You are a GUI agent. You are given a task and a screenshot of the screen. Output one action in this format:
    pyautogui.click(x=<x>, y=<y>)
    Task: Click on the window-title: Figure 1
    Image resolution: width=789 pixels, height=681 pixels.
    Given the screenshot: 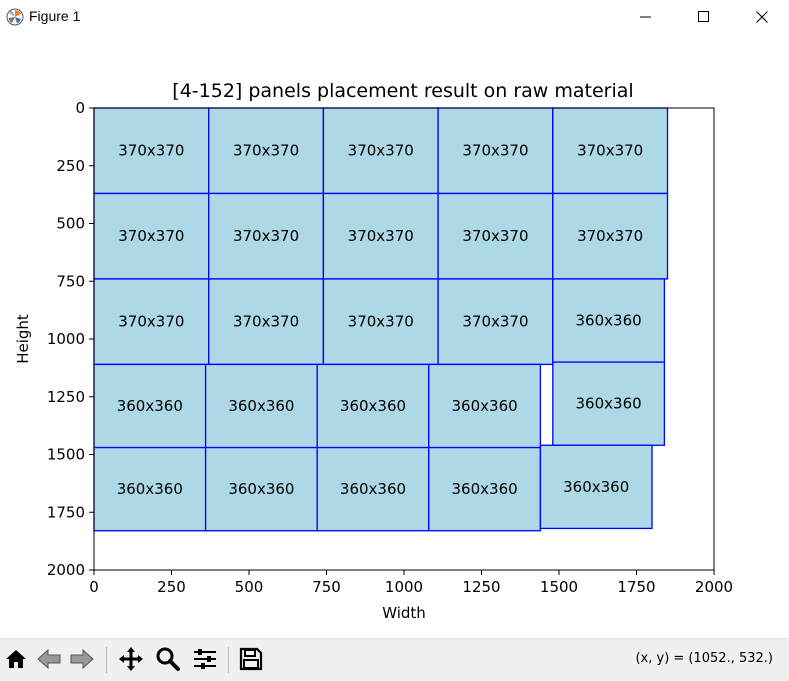 What is the action you would take?
    pyautogui.click(x=55, y=16)
    